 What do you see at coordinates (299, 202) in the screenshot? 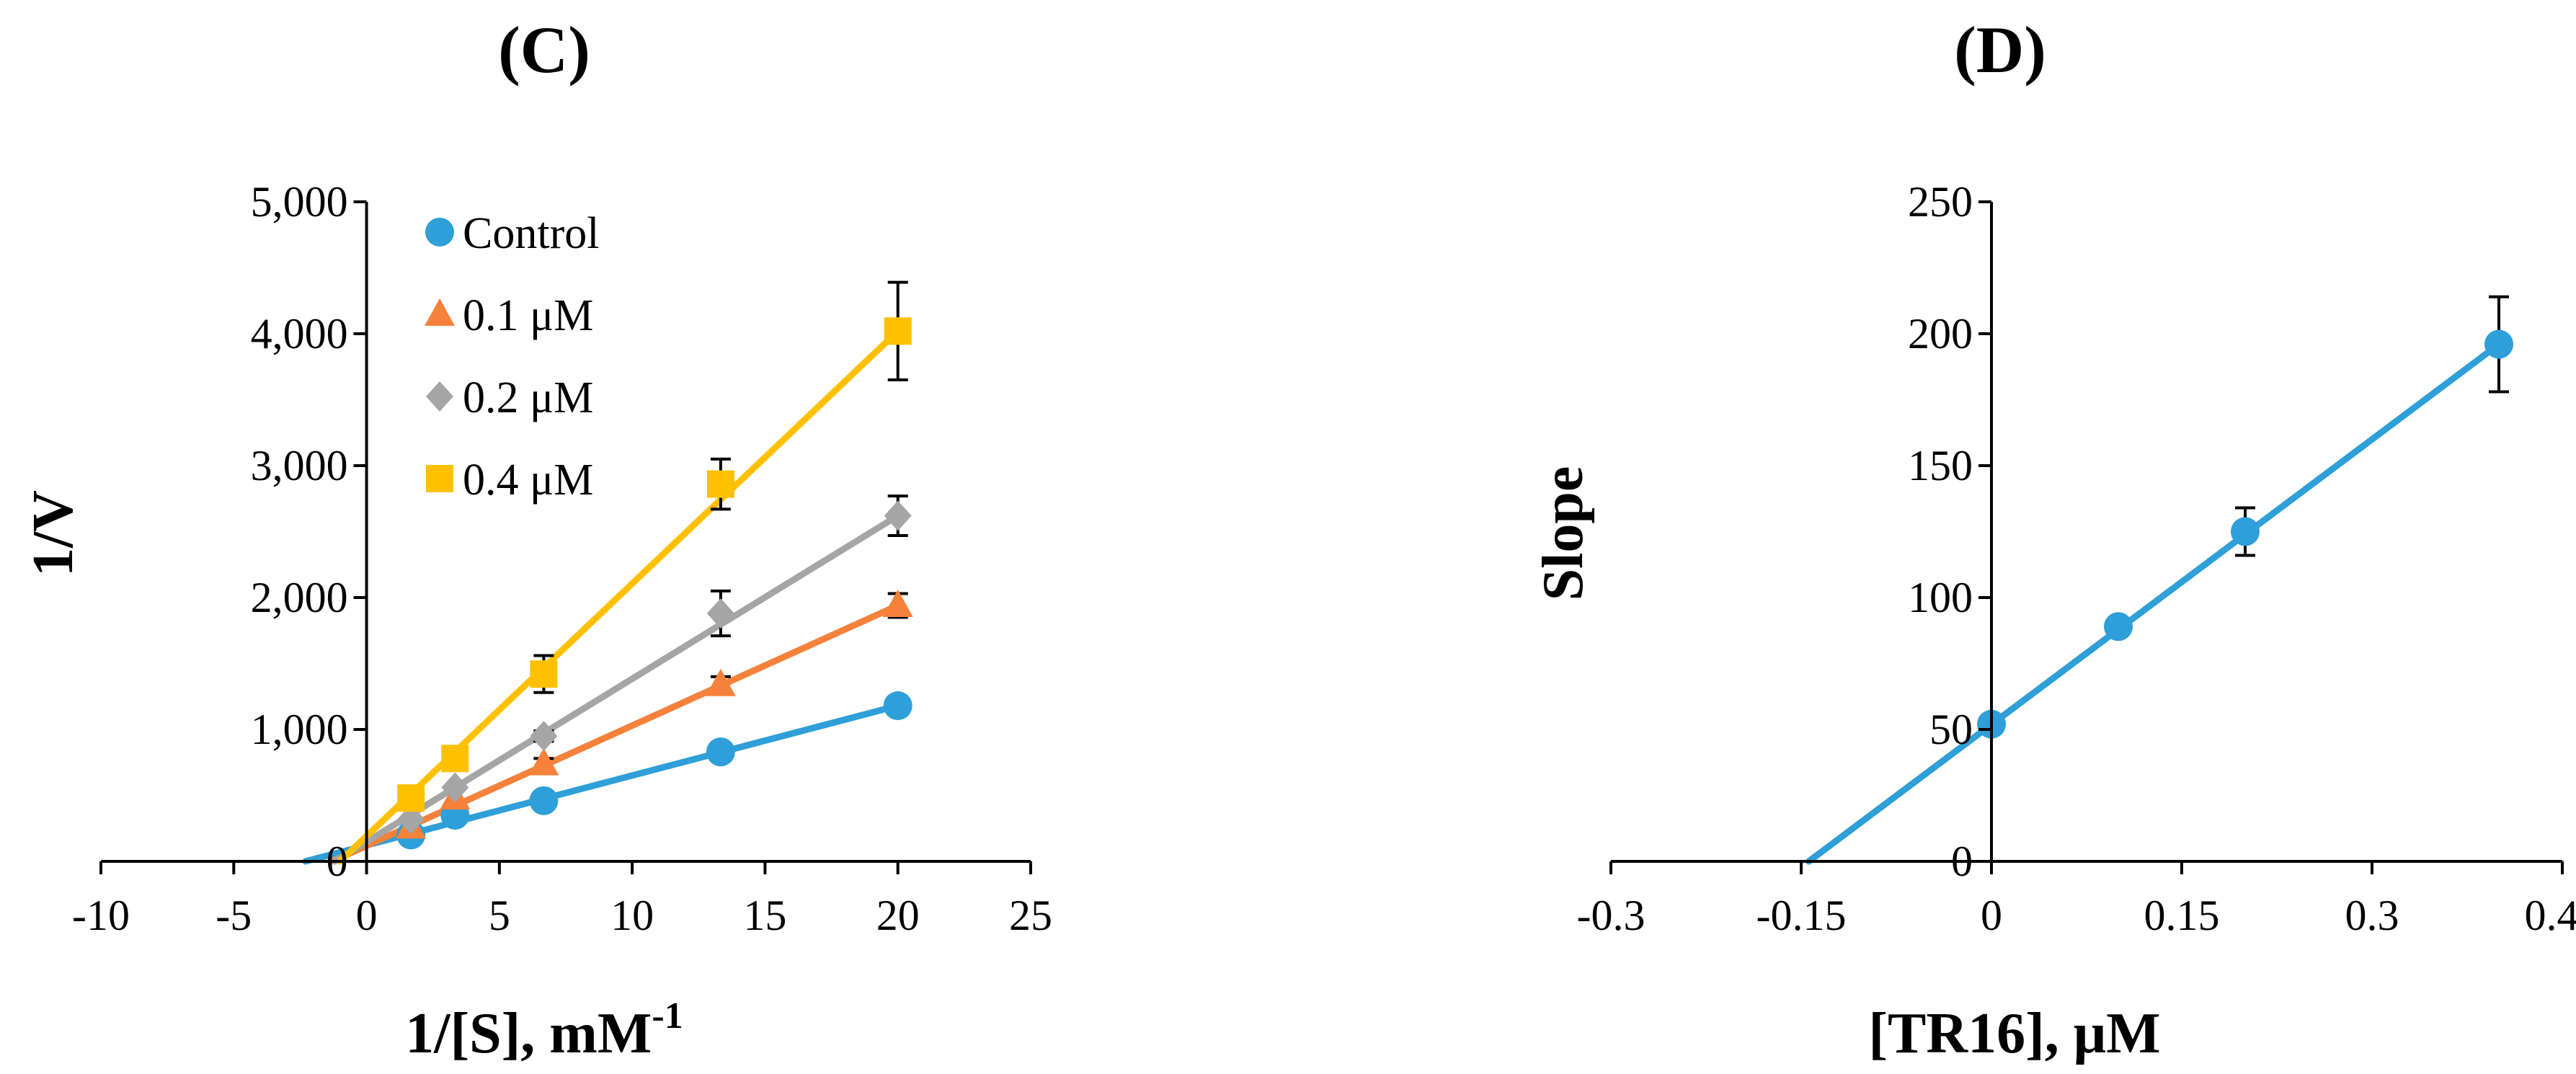
I see `panel-c-y-tick-label: 5,000` at bounding box center [299, 202].